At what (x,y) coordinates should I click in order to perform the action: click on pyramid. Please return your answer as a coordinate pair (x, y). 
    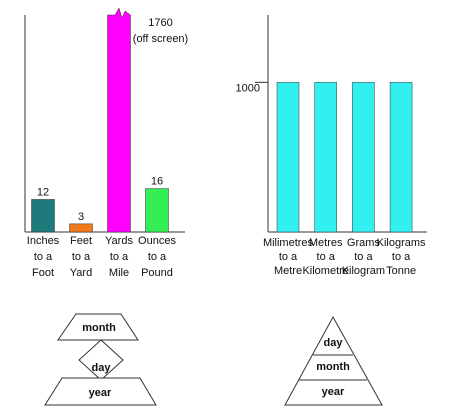
    Looking at the image, I should click on (333, 360).